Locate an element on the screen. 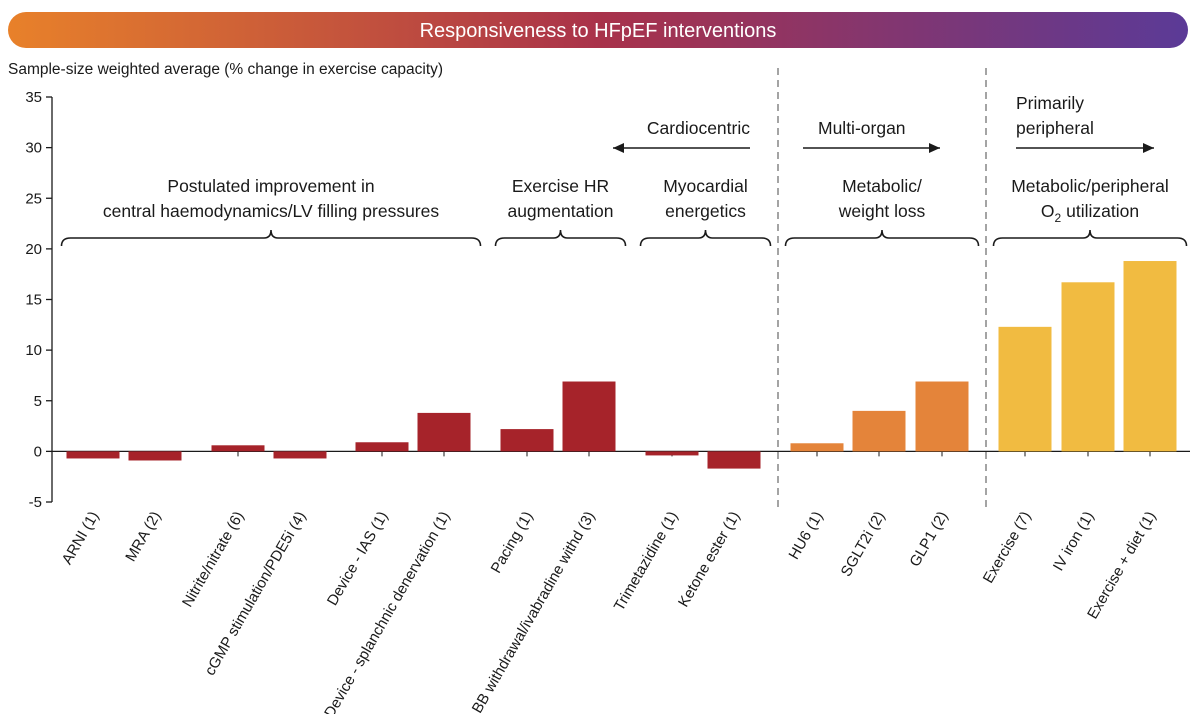  x-category-label: BB withdrawal/ivabradine withd (3) is located at coordinates (534, 611).